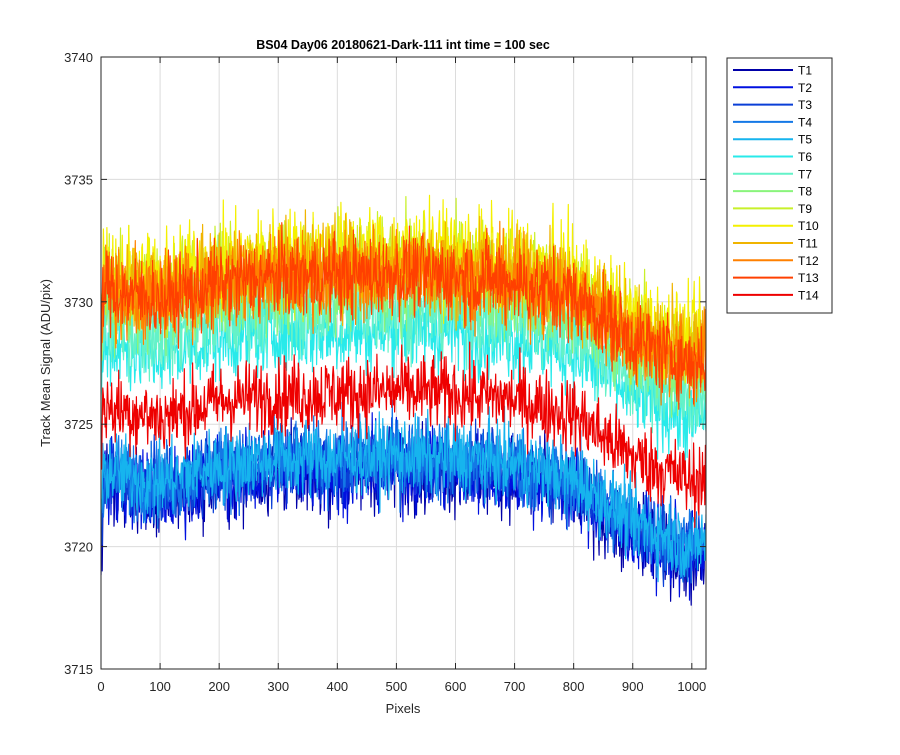 The width and height of the screenshot is (900, 755). I want to click on y-tick-label: 3725, so click(78, 424).